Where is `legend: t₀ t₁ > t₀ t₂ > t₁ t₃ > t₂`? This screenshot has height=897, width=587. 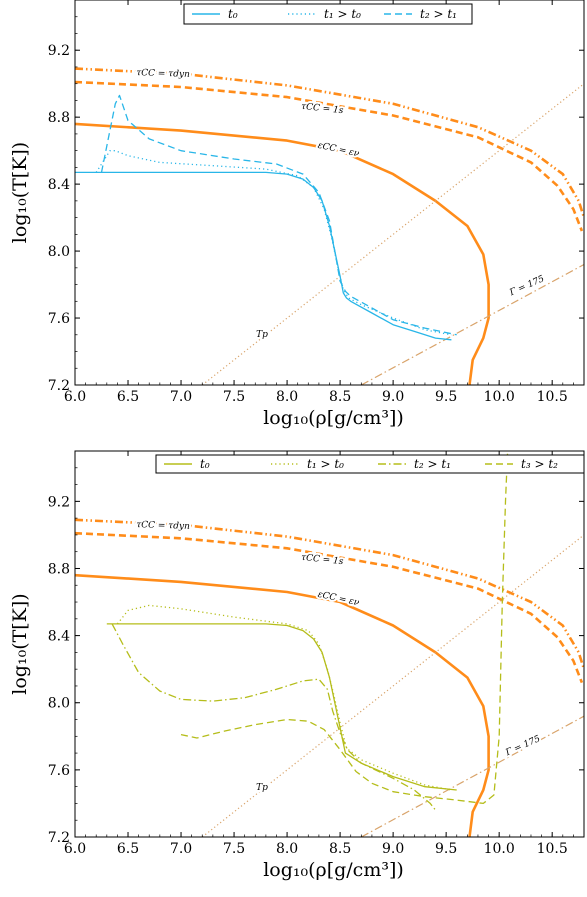 legend: t₀ t₁ > t₀ t₂ > t₁ t₃ > t₂ is located at coordinates (370, 464).